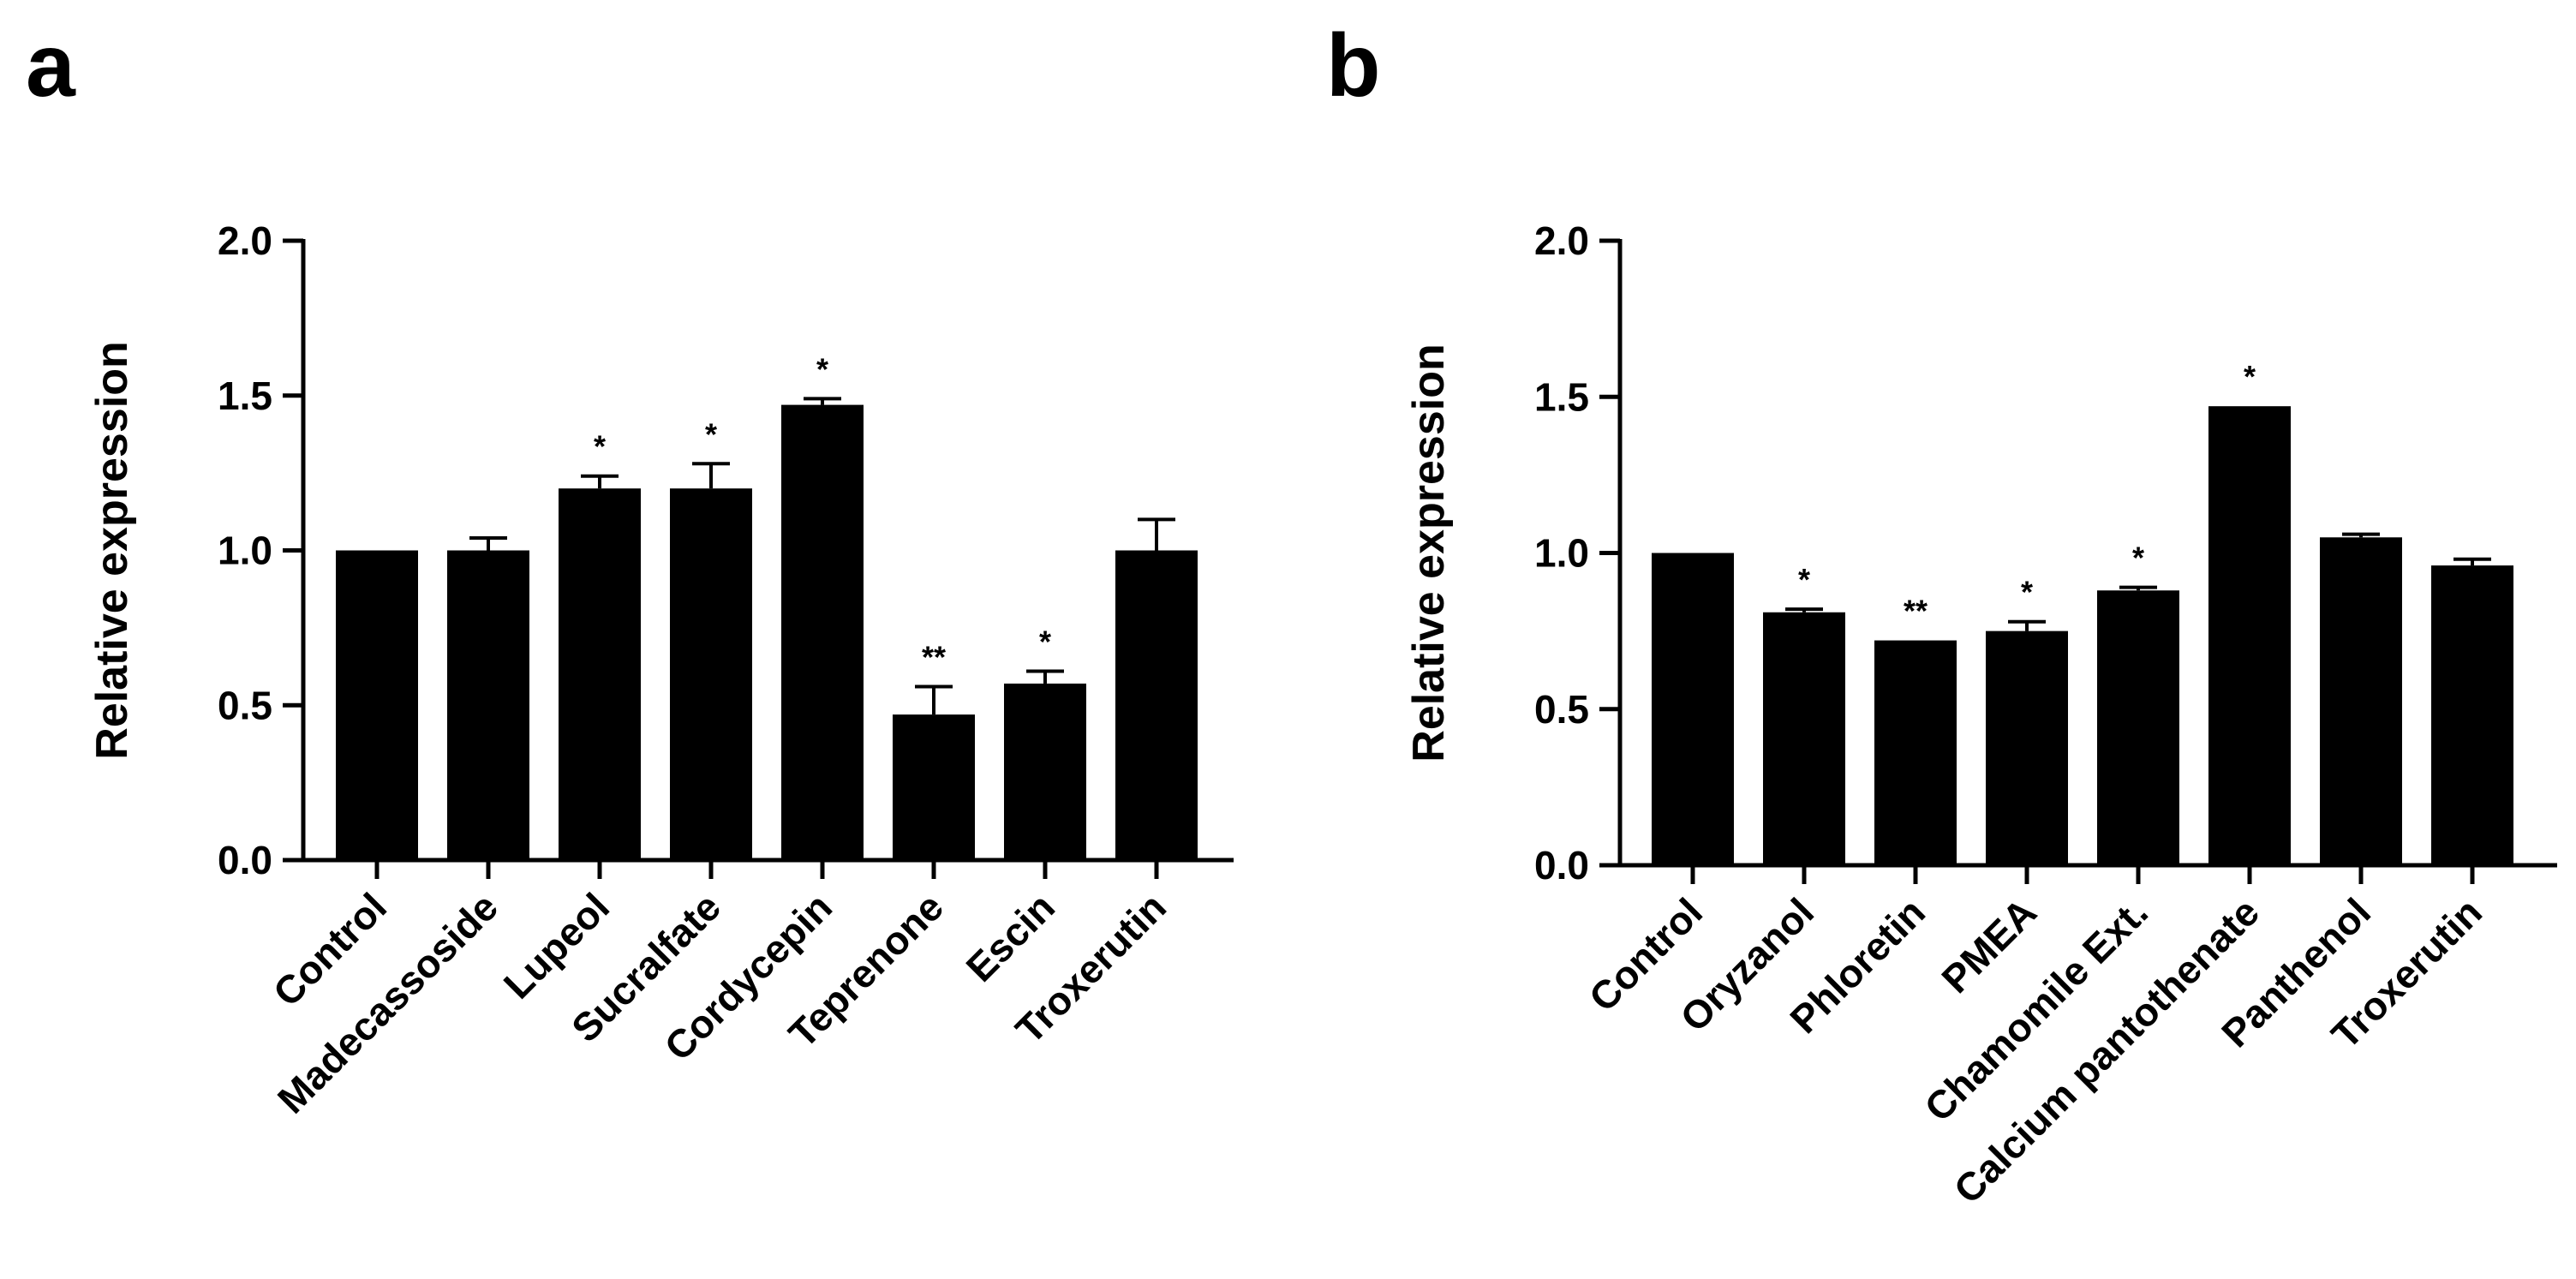  I want to click on bar-cordycepin, so click(823, 632).